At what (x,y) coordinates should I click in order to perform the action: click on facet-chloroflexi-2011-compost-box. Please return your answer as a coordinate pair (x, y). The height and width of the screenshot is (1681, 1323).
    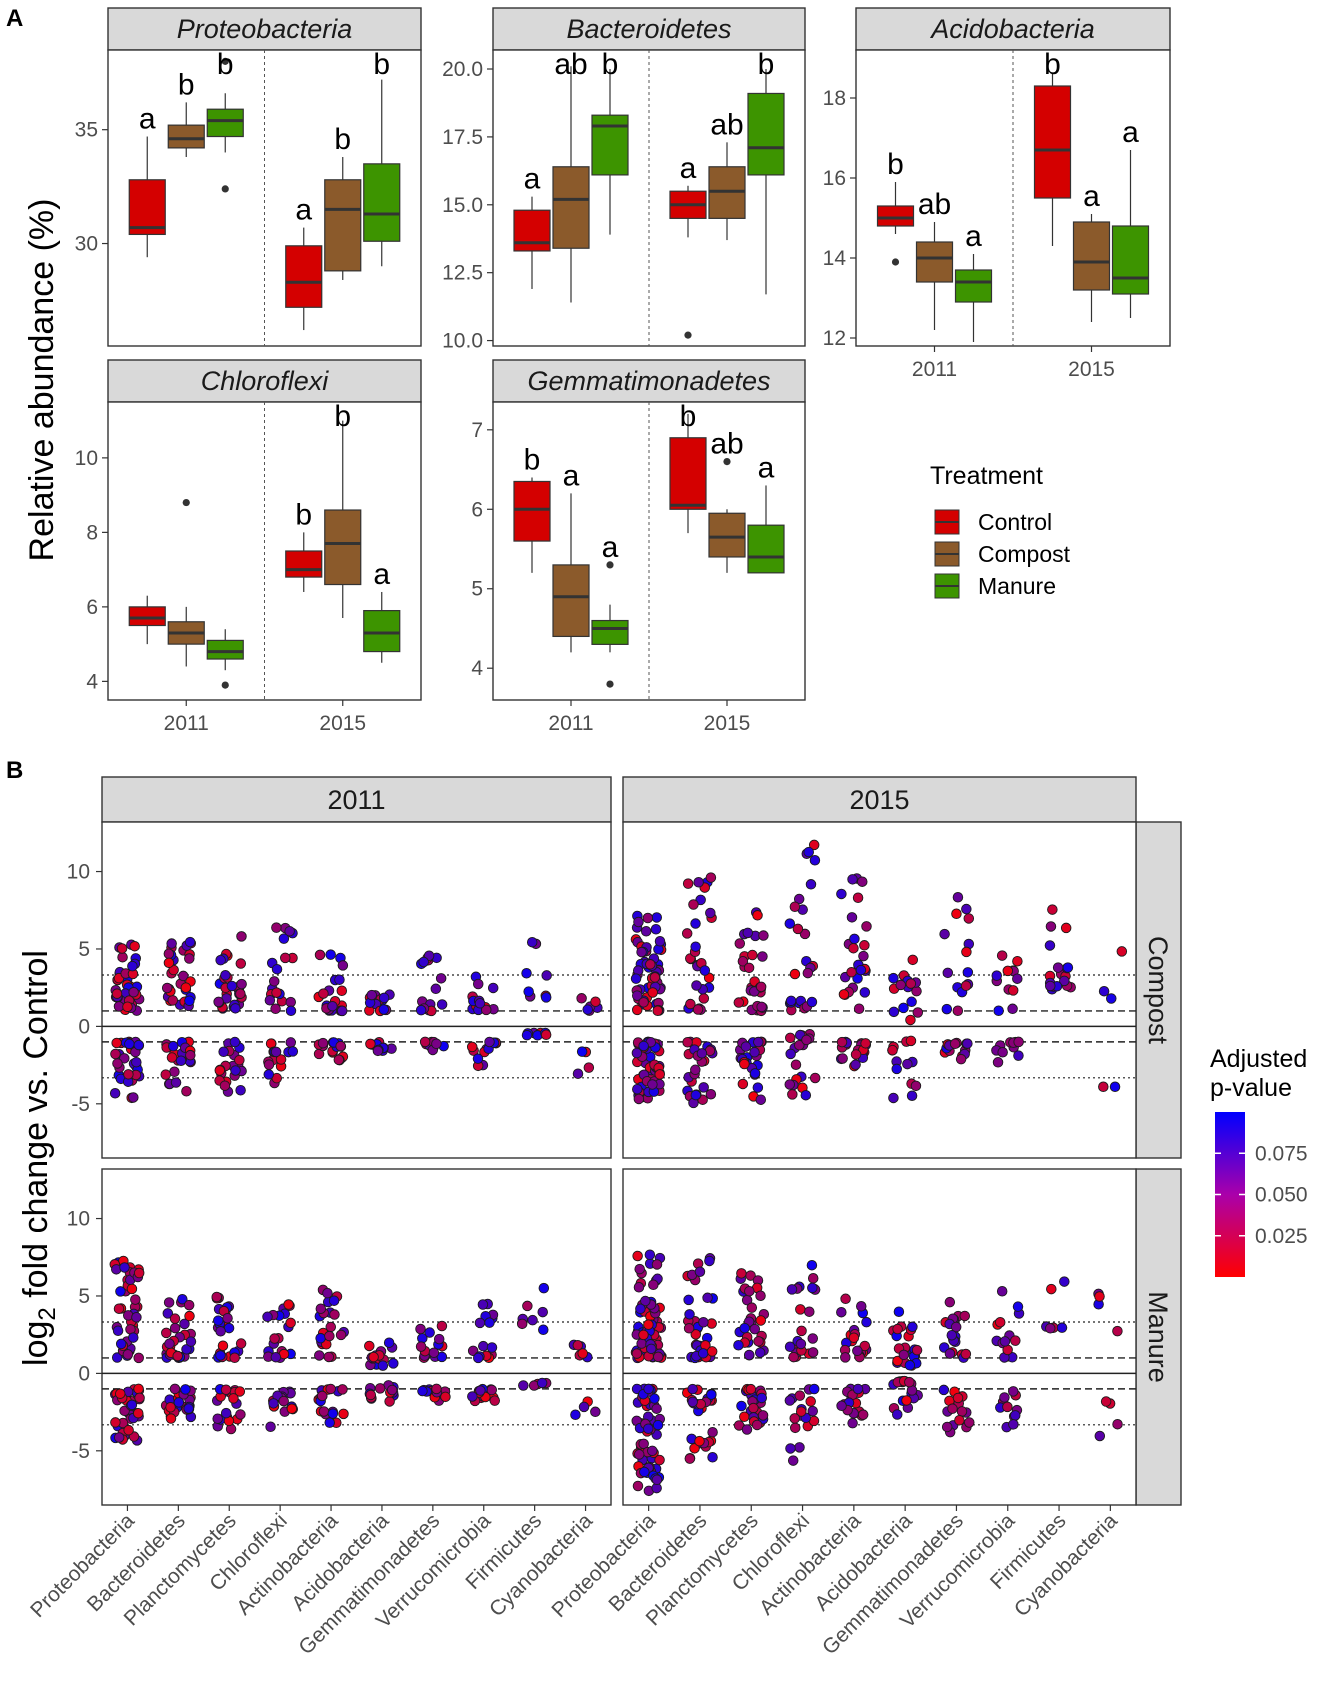
    Looking at the image, I should click on (186, 582).